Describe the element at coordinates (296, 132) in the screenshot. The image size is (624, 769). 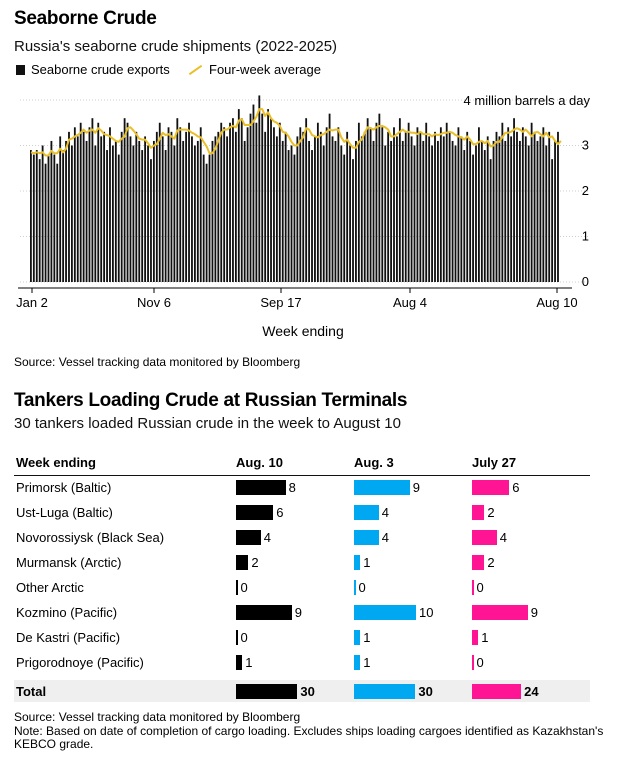
I see `four-week-average-line` at that location.